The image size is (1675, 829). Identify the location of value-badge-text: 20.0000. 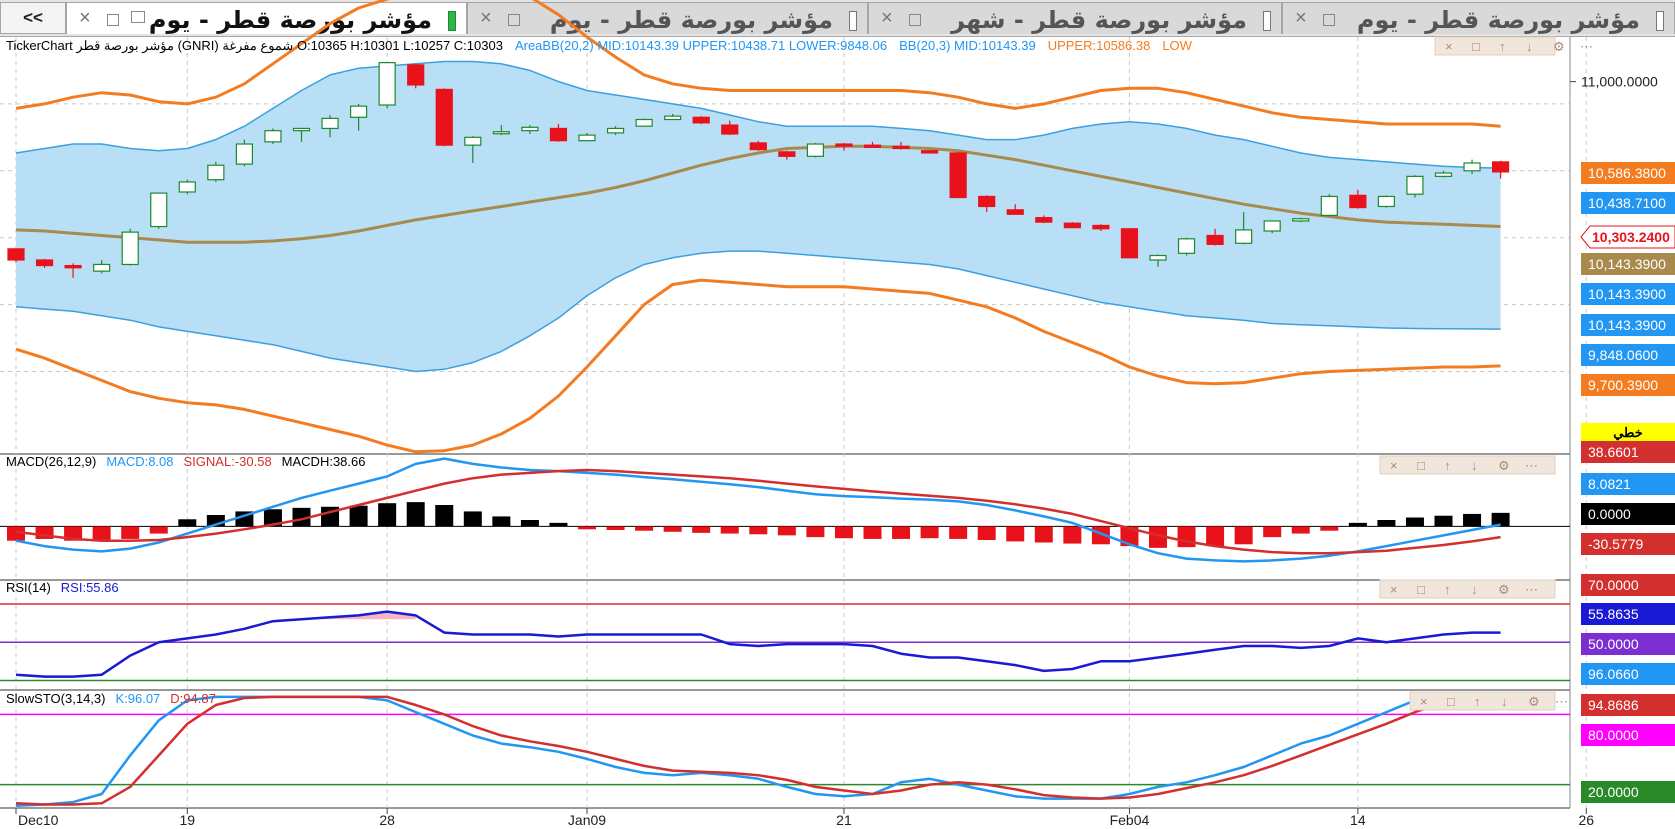
(1613, 792).